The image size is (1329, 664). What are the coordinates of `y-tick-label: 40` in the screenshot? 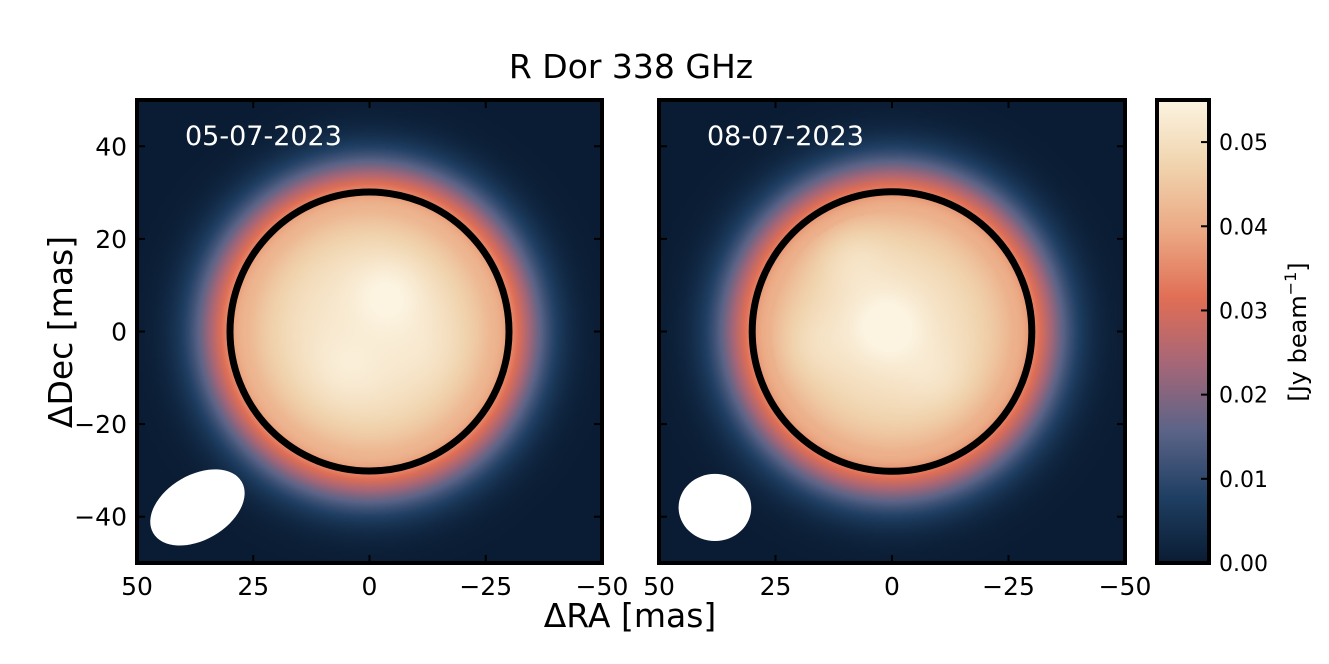 It's located at (111, 146).